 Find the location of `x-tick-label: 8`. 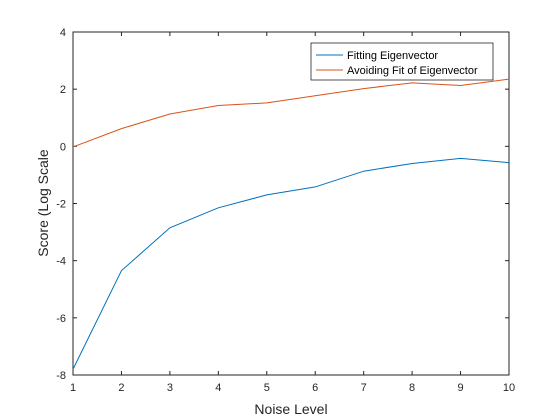

x-tick-label: 8 is located at coordinates (412, 388).